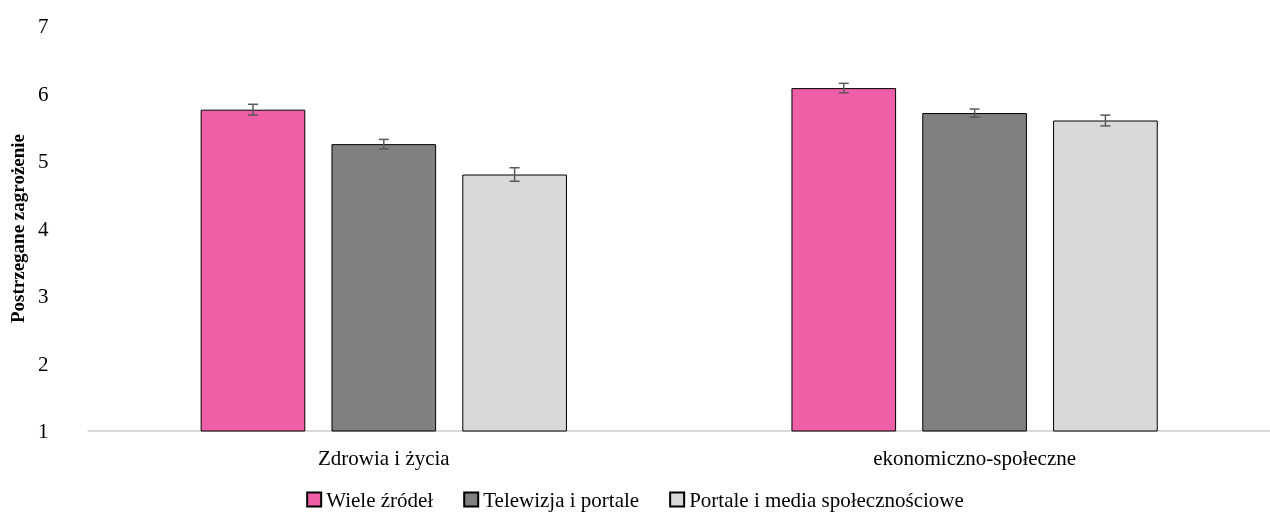 This screenshot has width=1270, height=517. What do you see at coordinates (975, 457) in the screenshot?
I see `x-tick-label: ekonomiczno-społeczne` at bounding box center [975, 457].